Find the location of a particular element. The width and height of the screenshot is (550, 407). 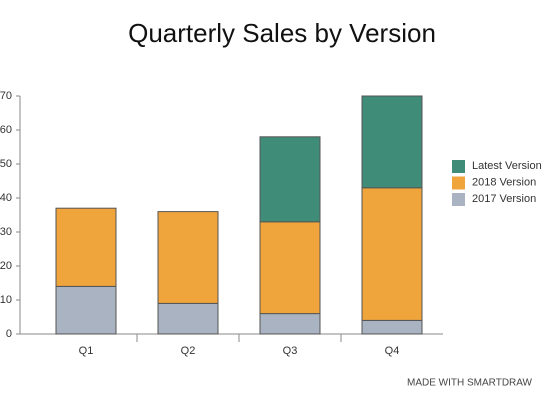

y-tick-label: 70 is located at coordinates (6, 96).